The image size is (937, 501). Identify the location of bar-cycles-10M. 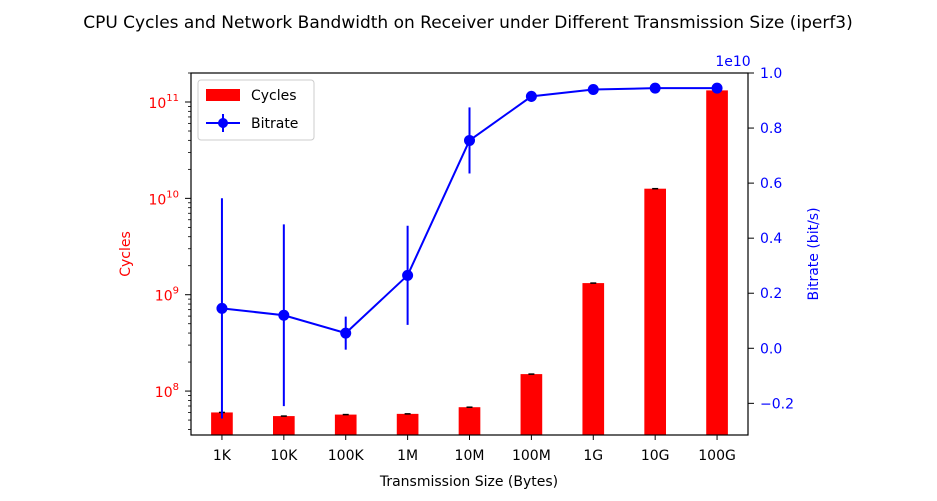
(469, 421).